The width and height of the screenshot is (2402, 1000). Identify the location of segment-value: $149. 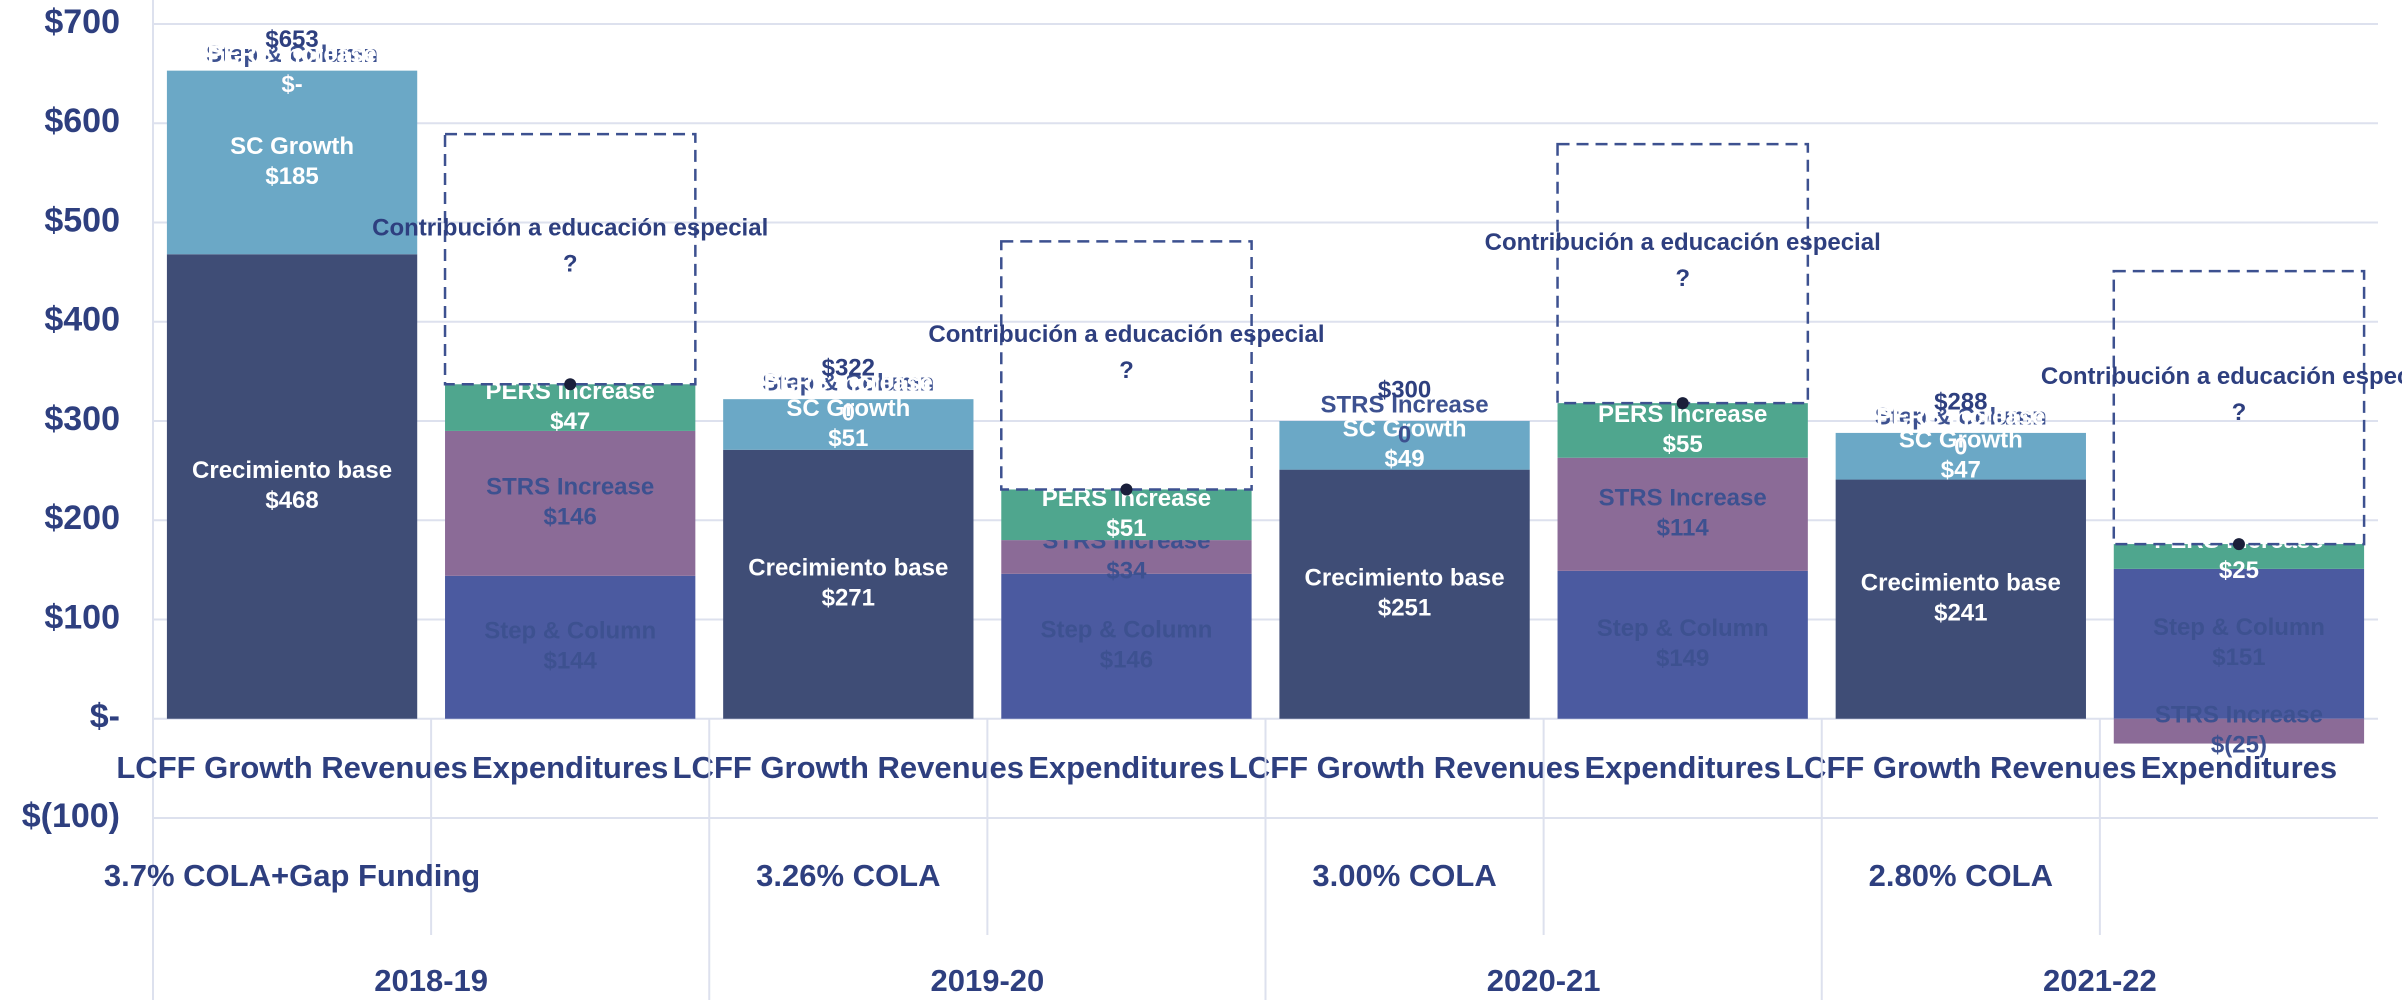
(1682, 658).